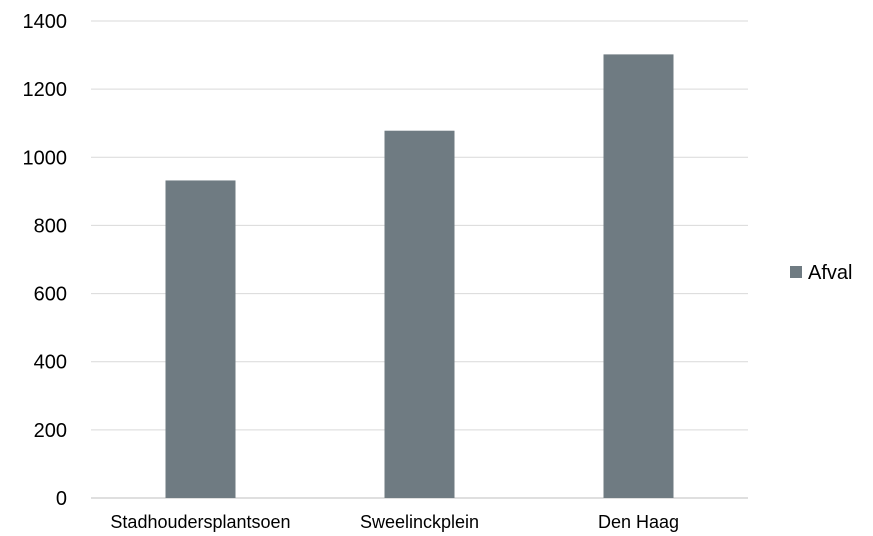  What do you see at coordinates (50, 363) in the screenshot?
I see `y-tick-label: 400` at bounding box center [50, 363].